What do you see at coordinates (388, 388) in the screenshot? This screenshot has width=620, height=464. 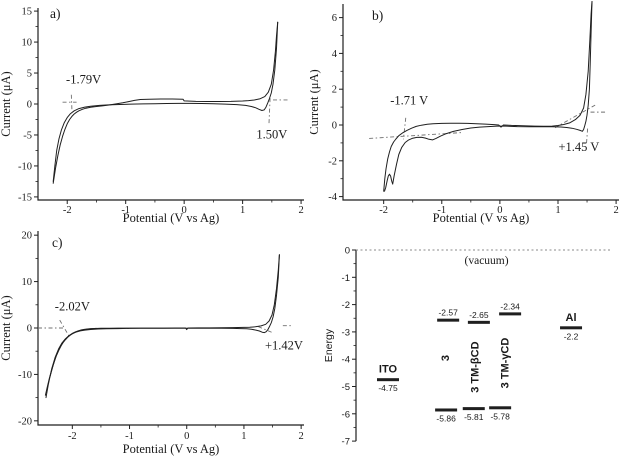 I see `energy-value-ito: -4.75` at bounding box center [388, 388].